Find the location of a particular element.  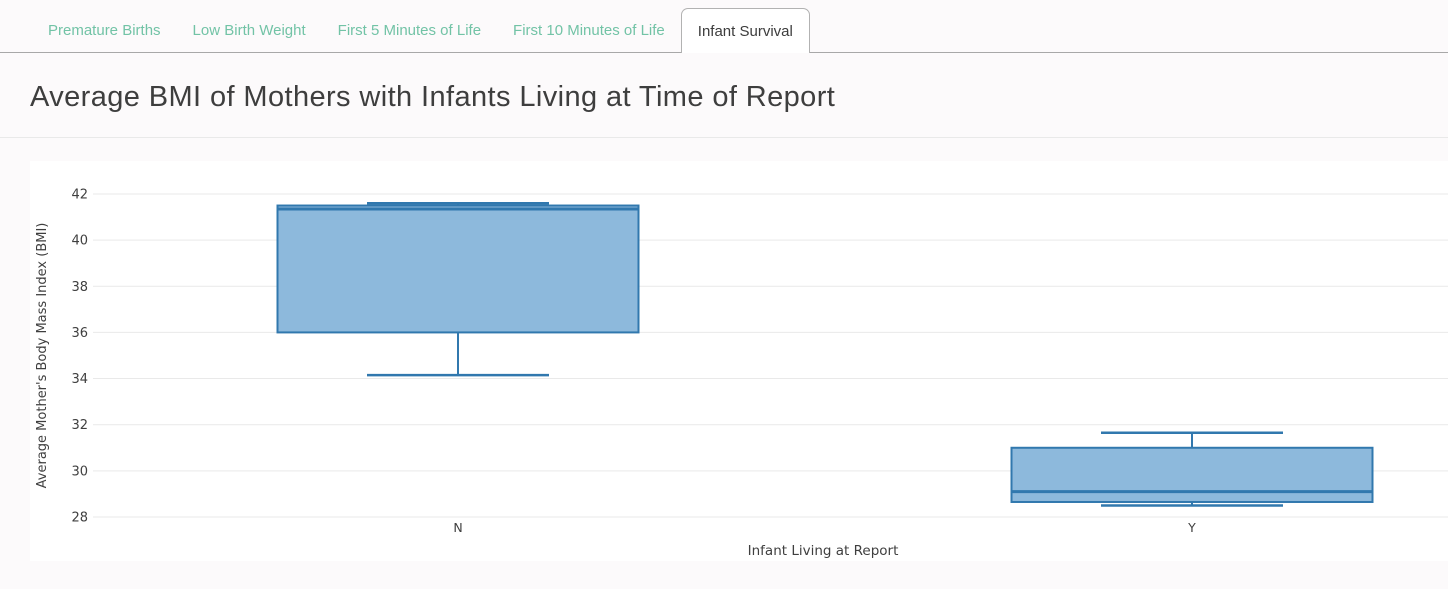

y-tick-label-38: 38 is located at coordinates (79, 287).